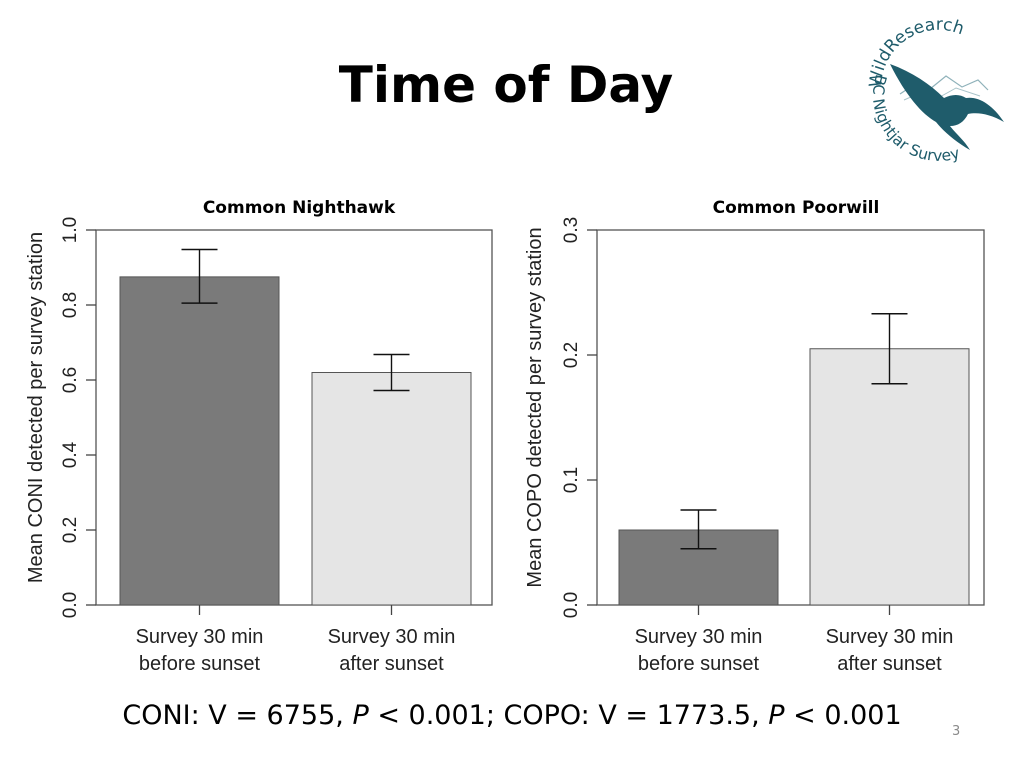 The width and height of the screenshot is (1024, 767). What do you see at coordinates (796, 208) in the screenshot?
I see `chart-title-copo: Common Poorwill` at bounding box center [796, 208].